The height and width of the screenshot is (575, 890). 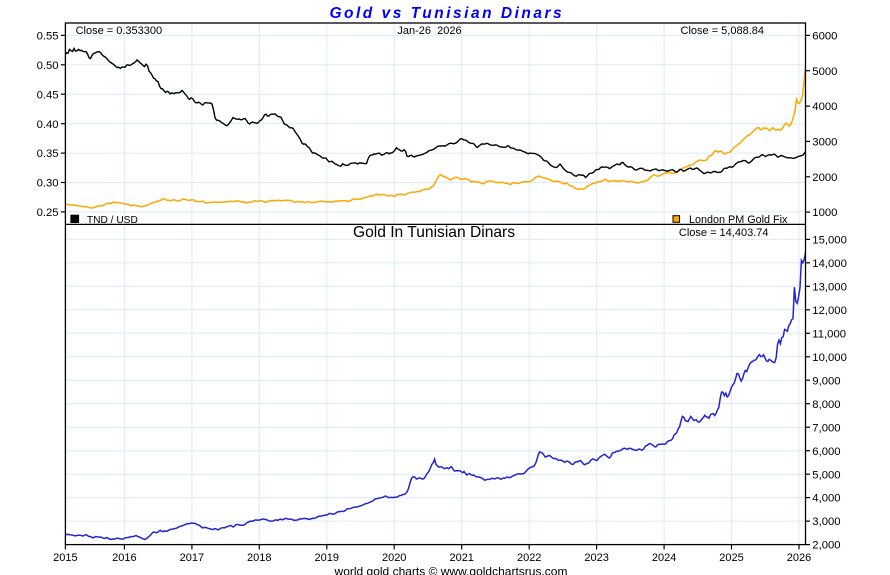 What do you see at coordinates (48, 95) in the screenshot?
I see `svg-text: 0.45` at bounding box center [48, 95].